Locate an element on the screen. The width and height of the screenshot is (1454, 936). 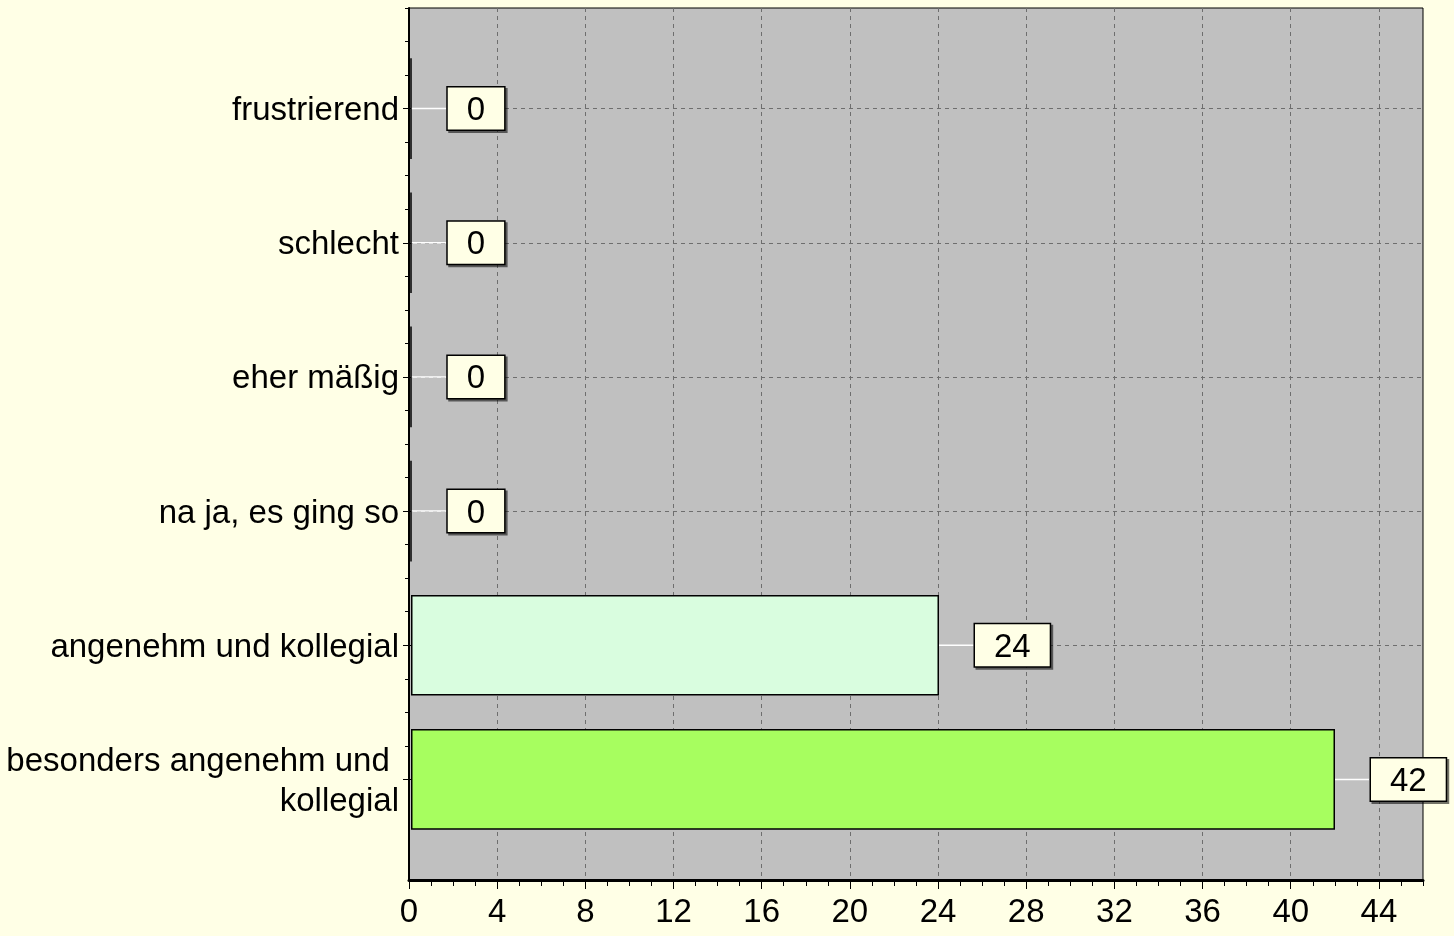
x-tick-label: 12 is located at coordinates (673, 910).